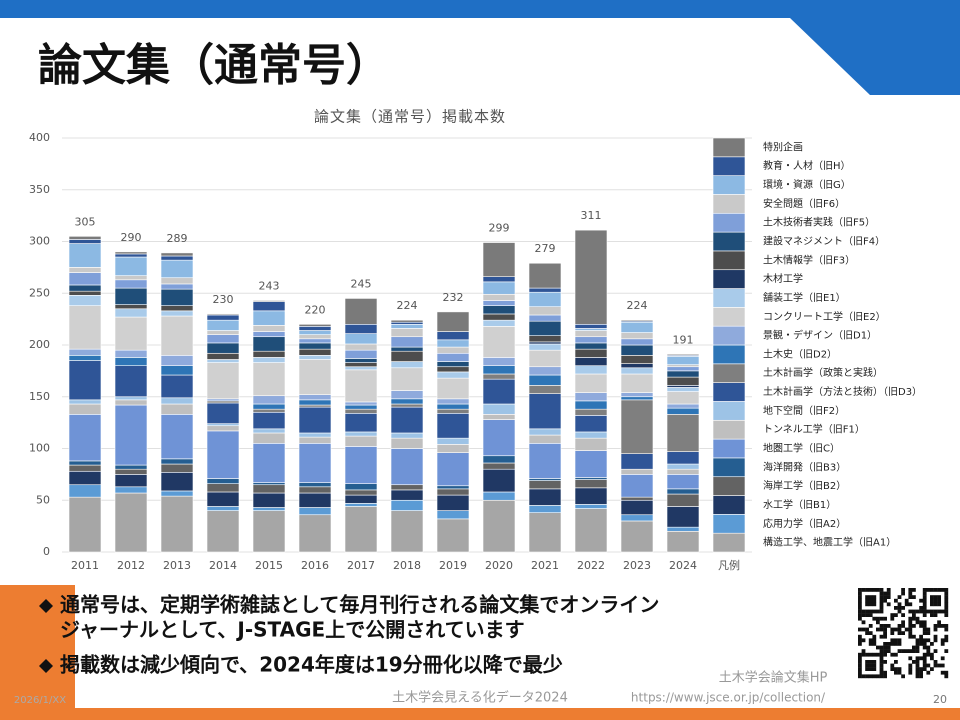 Image resolution: width=960 pixels, height=720 pixels. What do you see at coordinates (361, 283) in the screenshot?
I see `total-label: 245` at bounding box center [361, 283].